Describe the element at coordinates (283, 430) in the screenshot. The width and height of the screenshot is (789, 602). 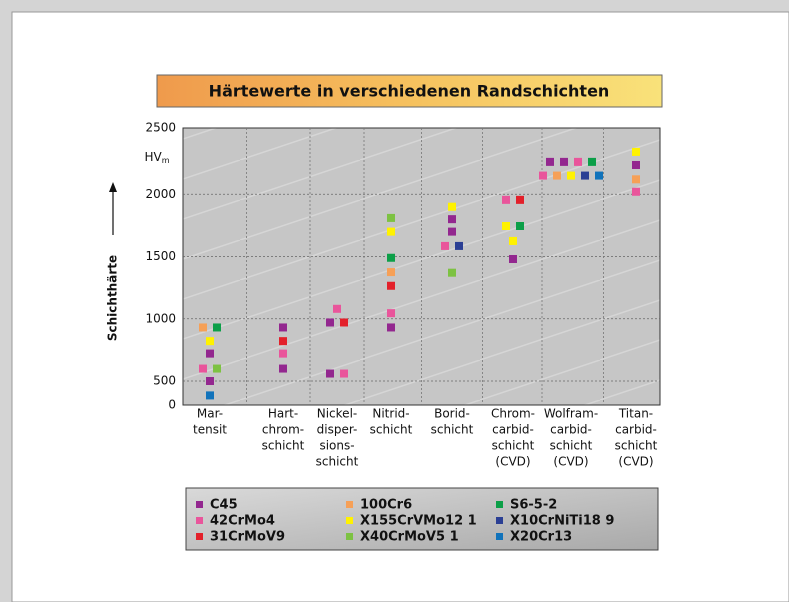
I see `x-tick-label: chrom-` at that location.